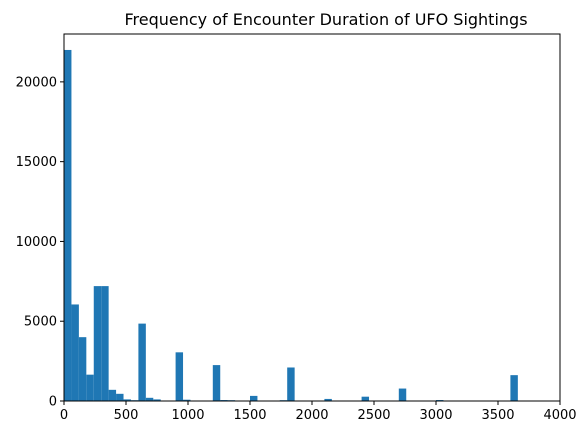  What do you see at coordinates (40, 322) in the screenshot?
I see `y-tick-label: 5000` at bounding box center [40, 322].